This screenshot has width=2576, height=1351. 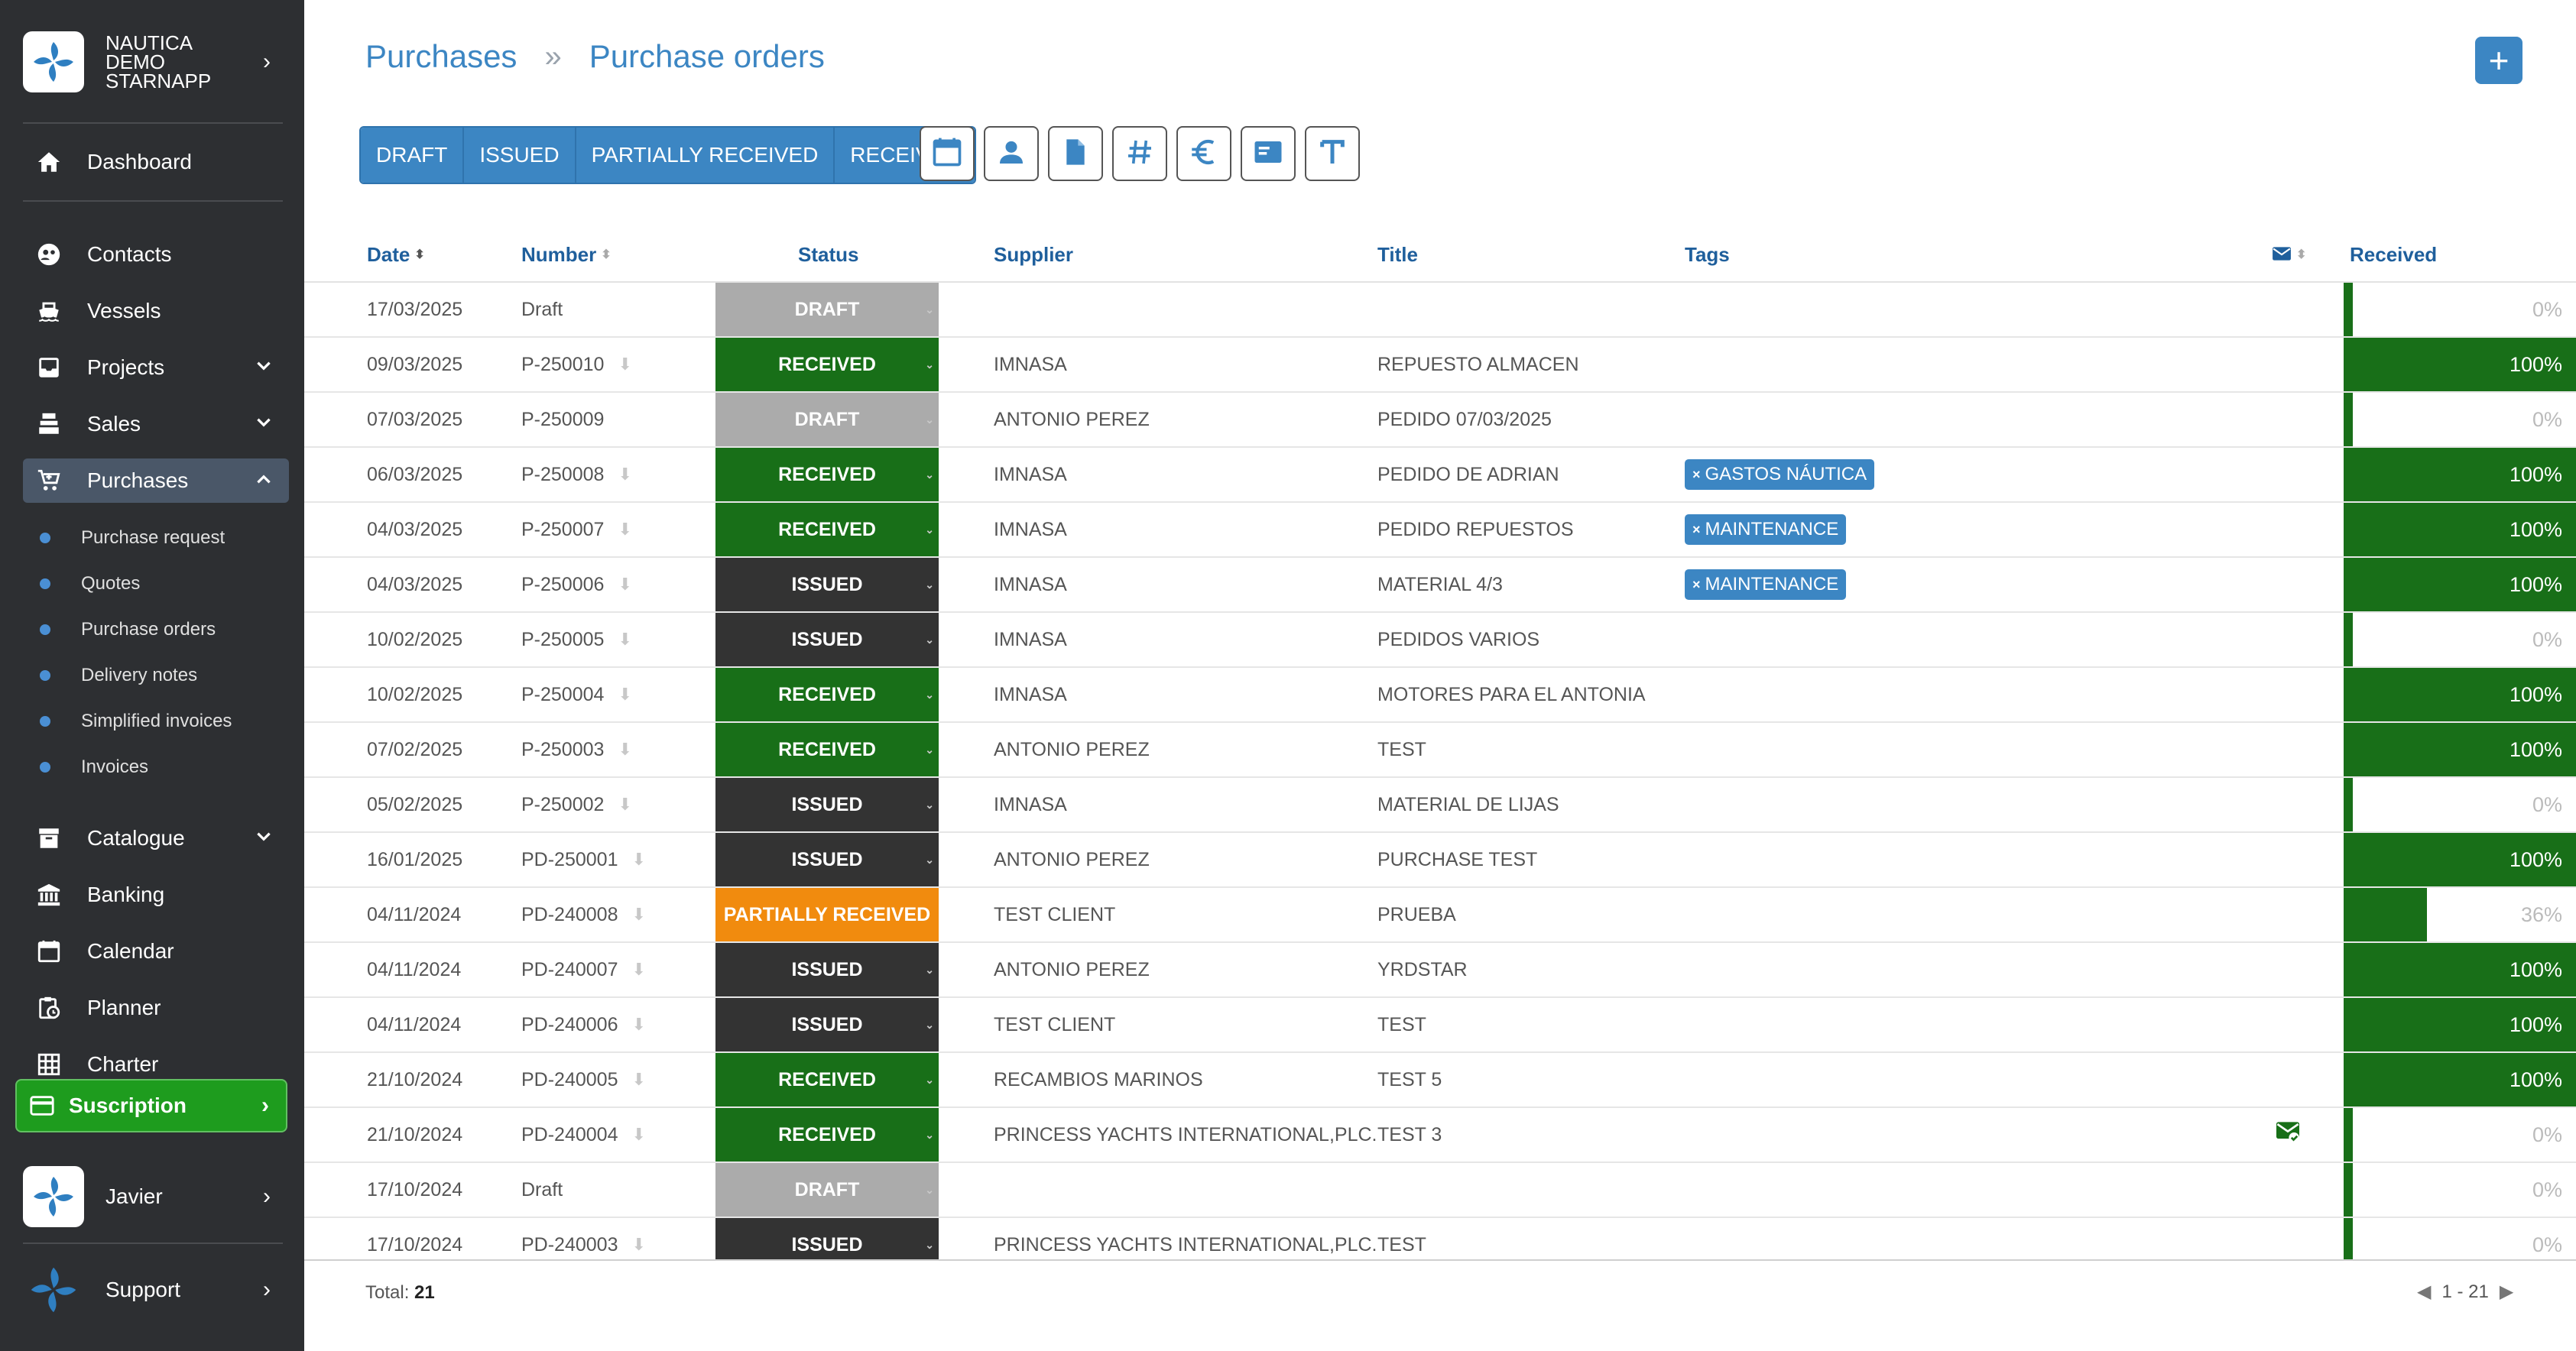 What do you see at coordinates (2498, 60) in the screenshot?
I see `add-purchase-order-button: +` at bounding box center [2498, 60].